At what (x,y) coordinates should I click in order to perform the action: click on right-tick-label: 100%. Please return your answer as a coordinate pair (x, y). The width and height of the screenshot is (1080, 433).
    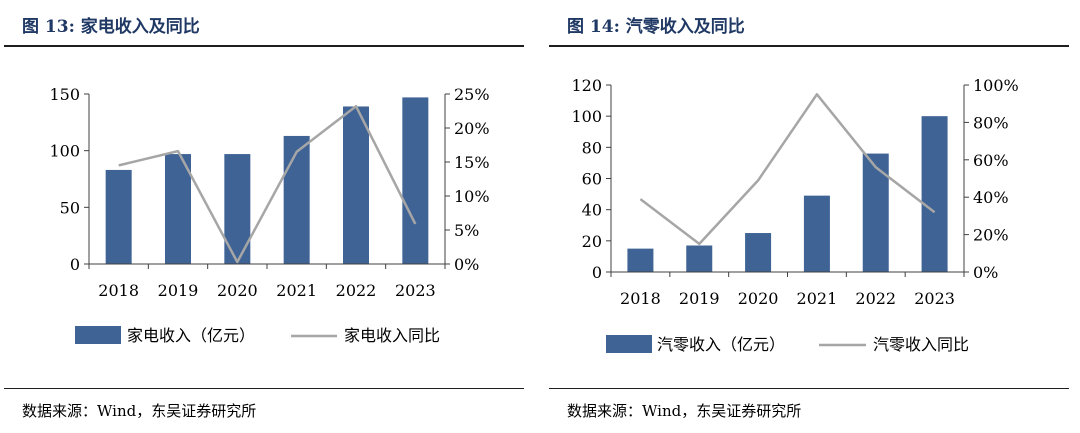
    Looking at the image, I should click on (996, 85).